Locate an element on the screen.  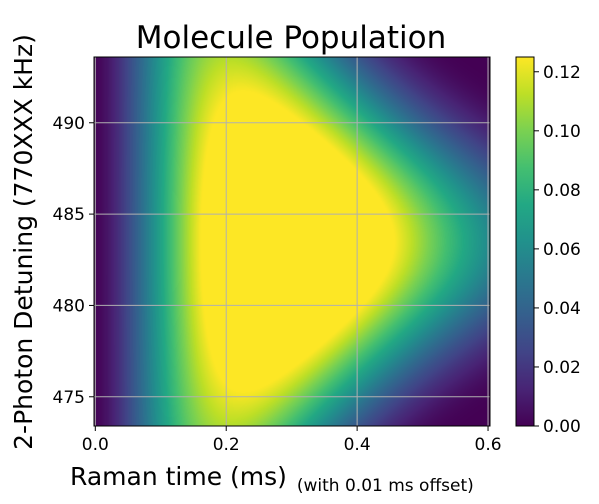
colorbar: 0.00 0.02 0.04 0.06 0.08 0.10 0.12 is located at coordinates (548, 246).